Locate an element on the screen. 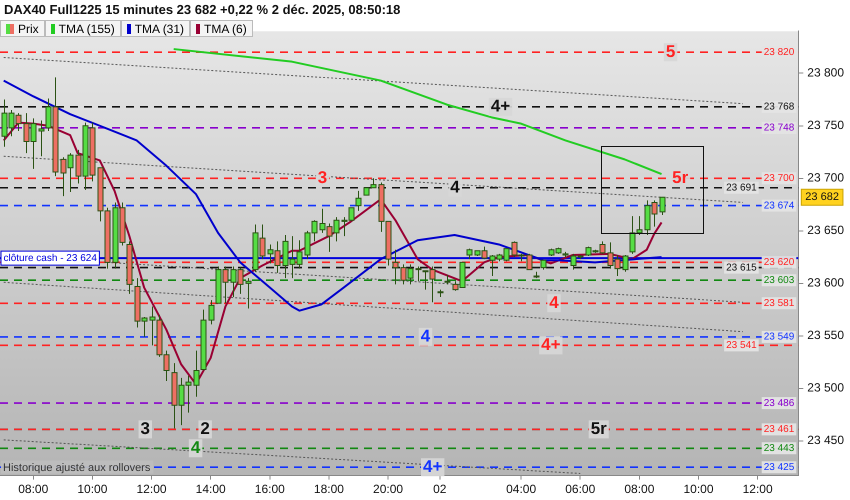  ref-line-label: 23 461 is located at coordinates (779, 430).